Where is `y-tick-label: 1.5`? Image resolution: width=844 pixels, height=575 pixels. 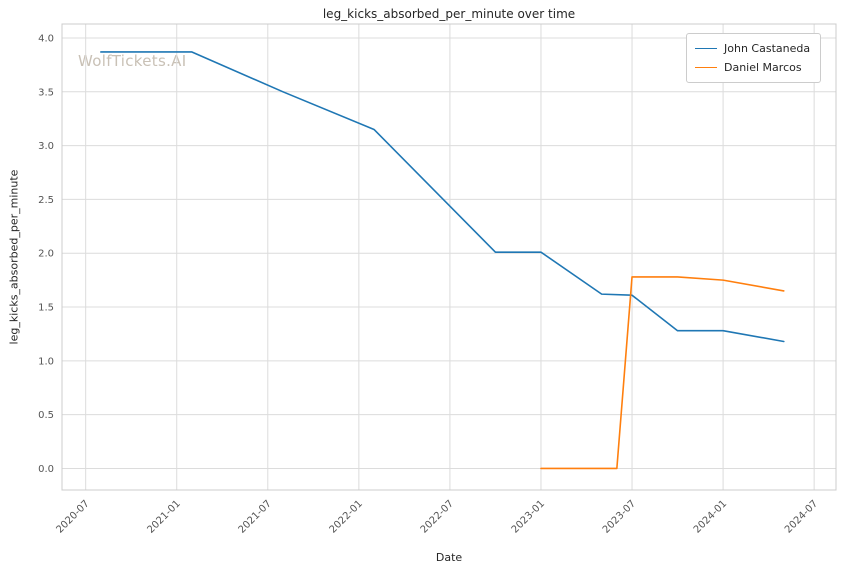 y-tick-label: 1.5 is located at coordinates (46, 308).